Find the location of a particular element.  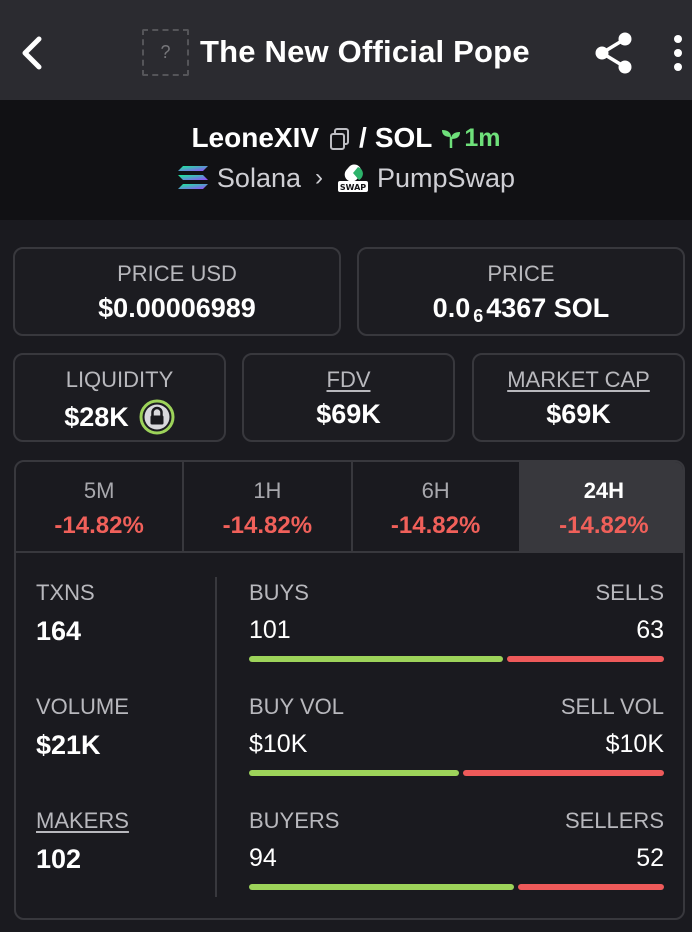

fdv-label: FDV is located at coordinates (348, 379).